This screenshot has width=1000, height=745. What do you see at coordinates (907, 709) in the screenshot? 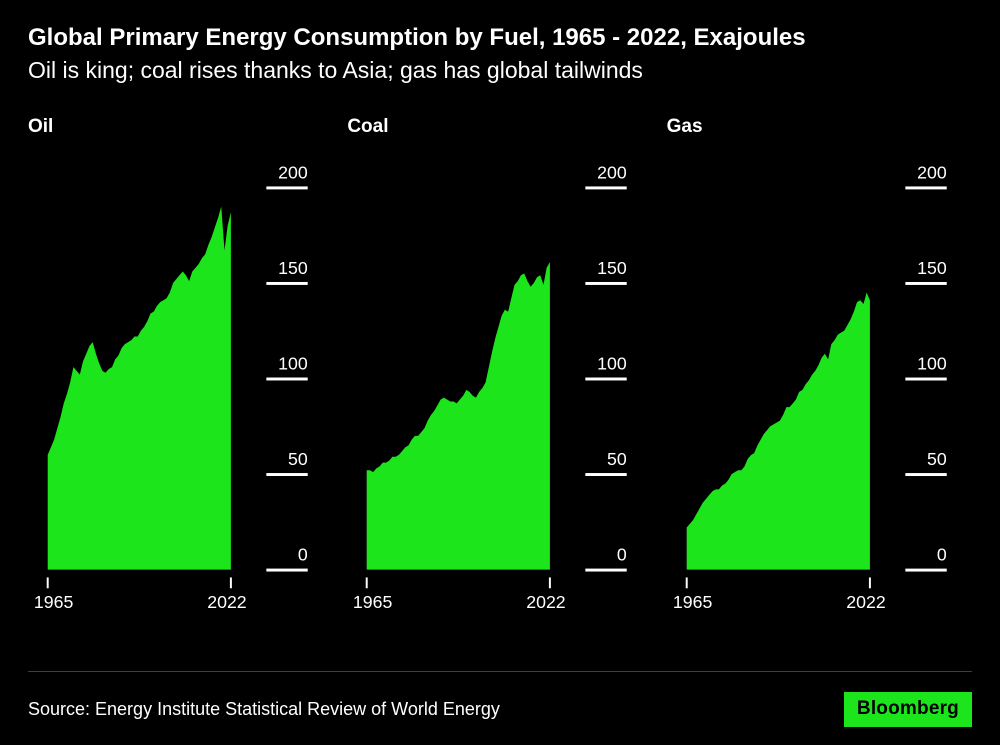
I see `bloomberg-logo: Bloomberg` at bounding box center [907, 709].